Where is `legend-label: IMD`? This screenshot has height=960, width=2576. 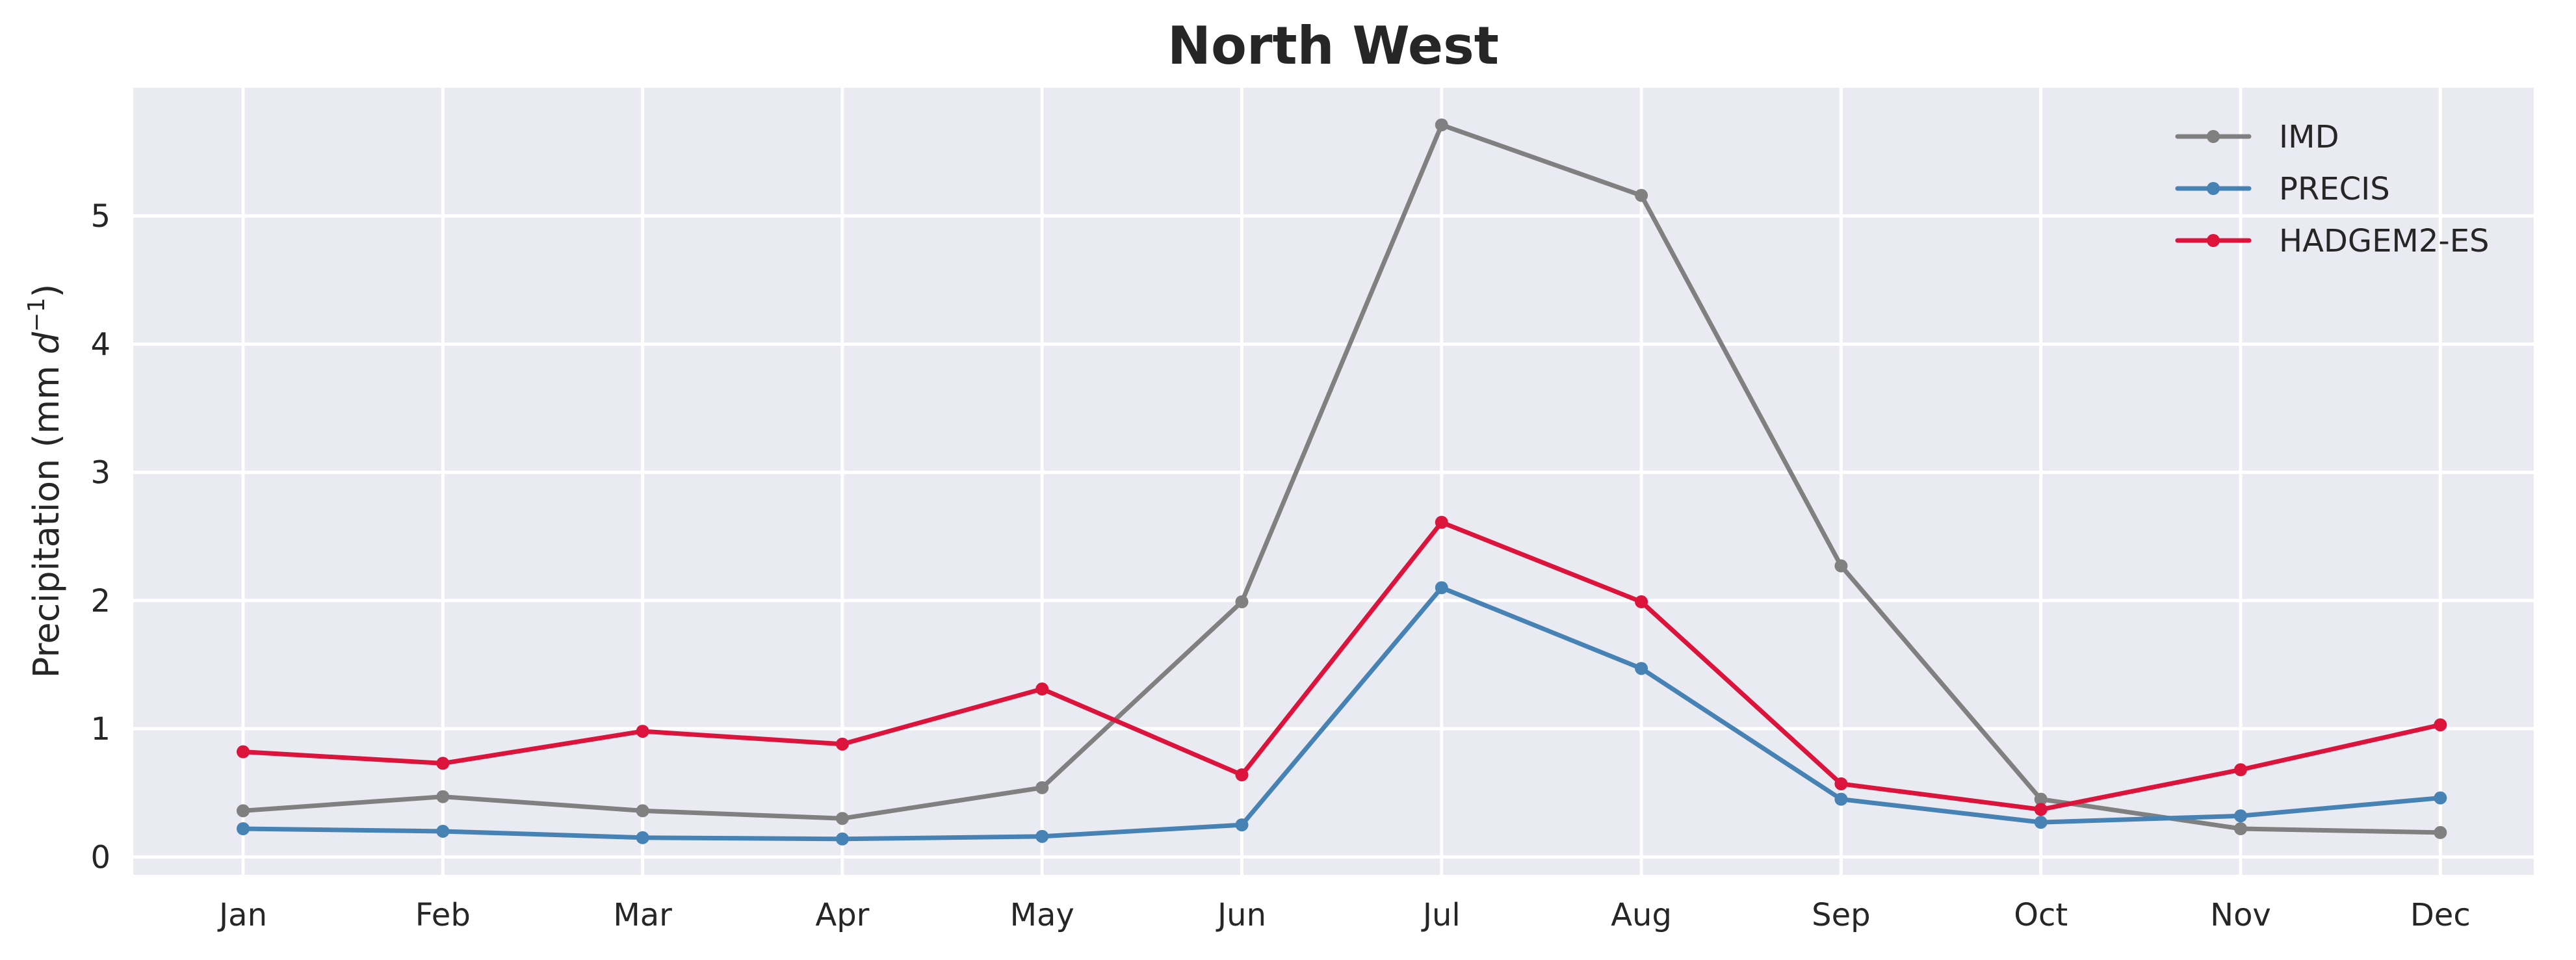
legend-label: IMD is located at coordinates (2309, 137).